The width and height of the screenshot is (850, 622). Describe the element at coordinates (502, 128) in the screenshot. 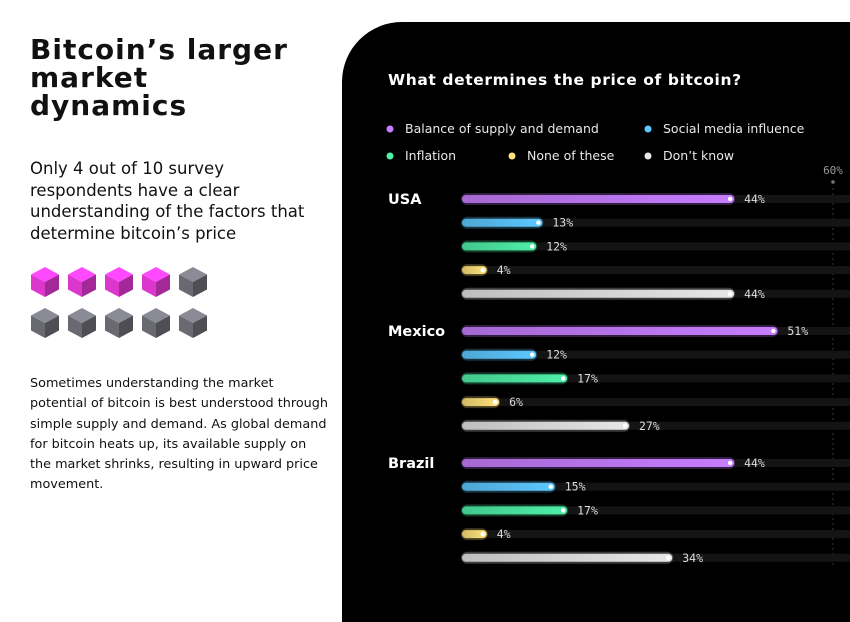

I see `legend-label: Balance of supply and demand` at that location.